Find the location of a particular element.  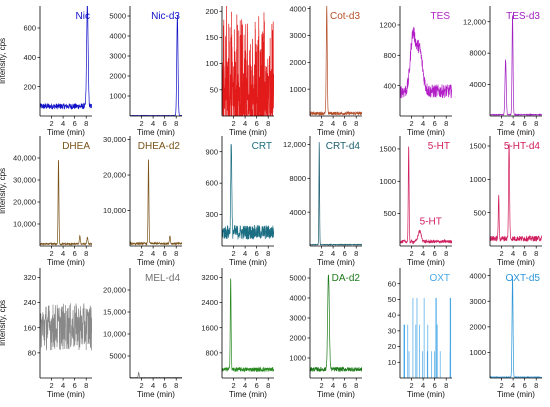

y-tick-label: 1600 is located at coordinates (209, 327).